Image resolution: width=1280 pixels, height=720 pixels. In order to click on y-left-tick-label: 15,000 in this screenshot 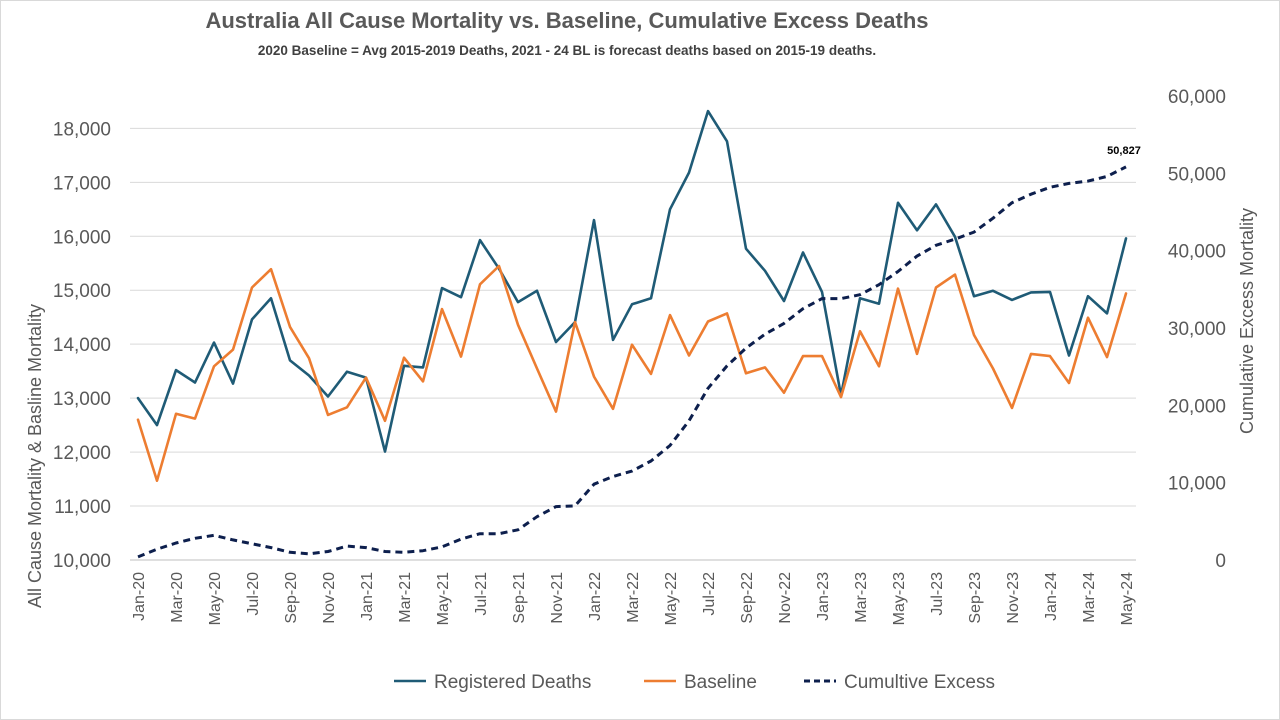, I will do `click(82, 291)`.